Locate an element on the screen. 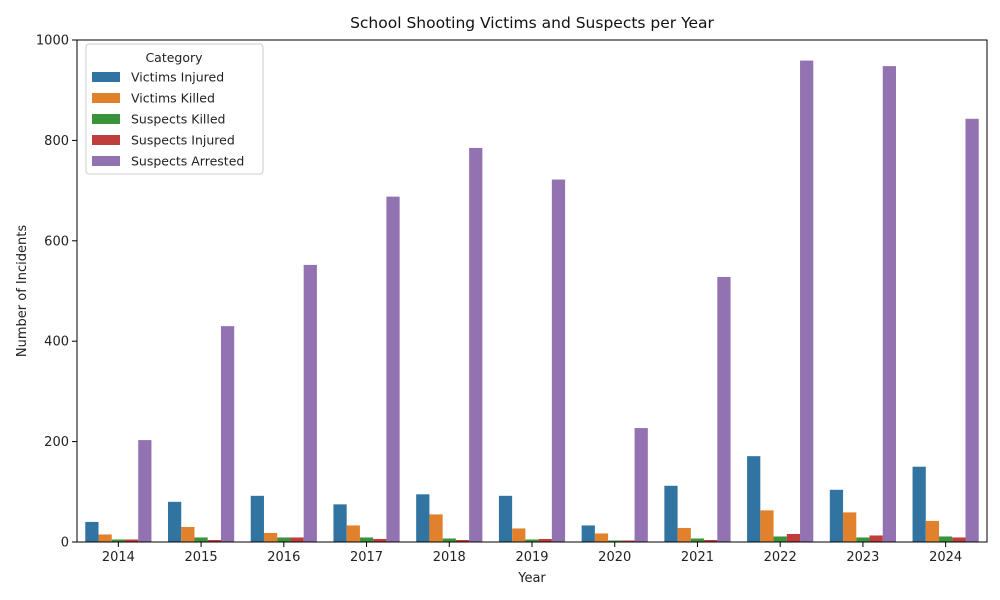  legend-label: Suspects Injured is located at coordinates (183, 140).